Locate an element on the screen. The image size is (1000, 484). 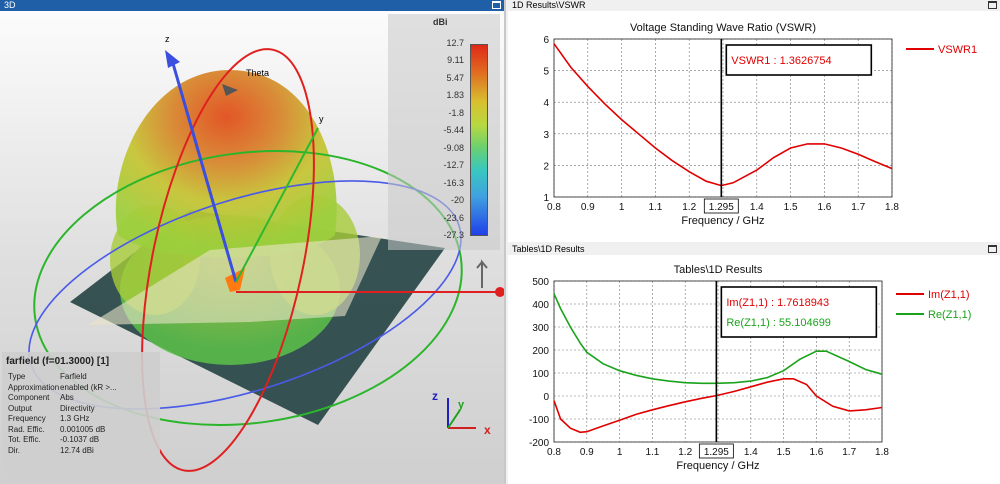
scale-tick-label: 1.83 is located at coordinates (455, 95).